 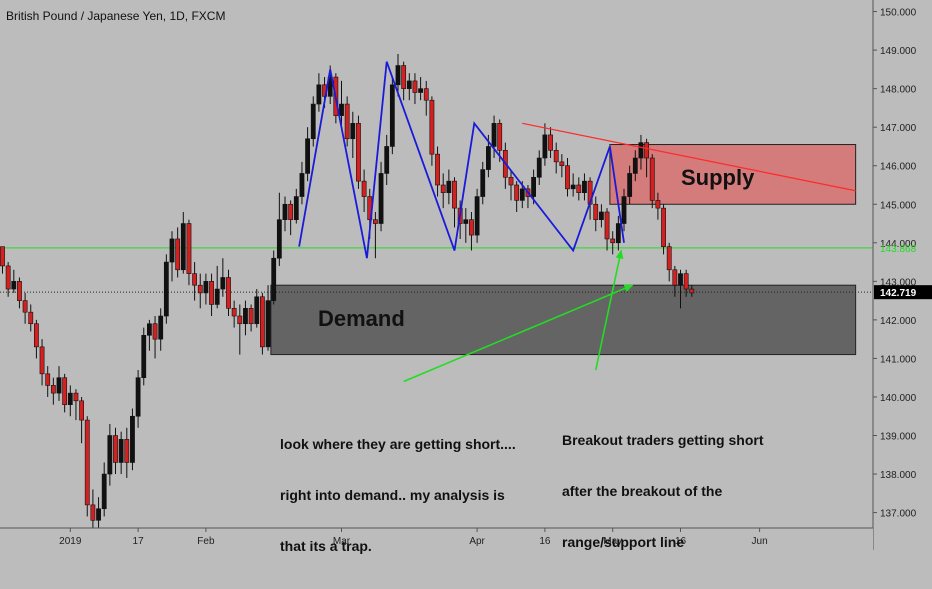 What do you see at coordinates (518, 333) in the screenshot?
I see `annotation-arrow` at bounding box center [518, 333].